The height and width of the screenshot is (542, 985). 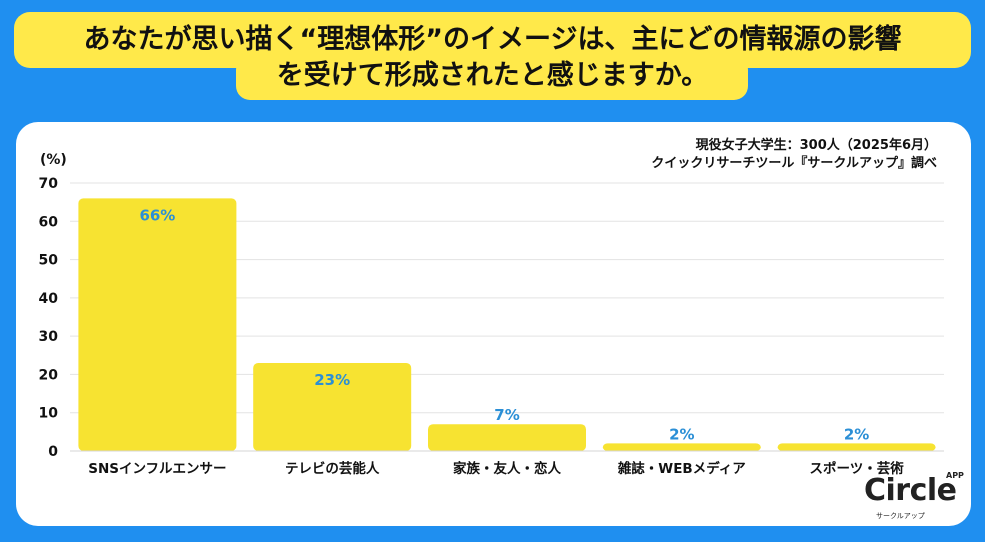 I want to click on logo-subtext: サークルアップ, so click(x=900, y=516).